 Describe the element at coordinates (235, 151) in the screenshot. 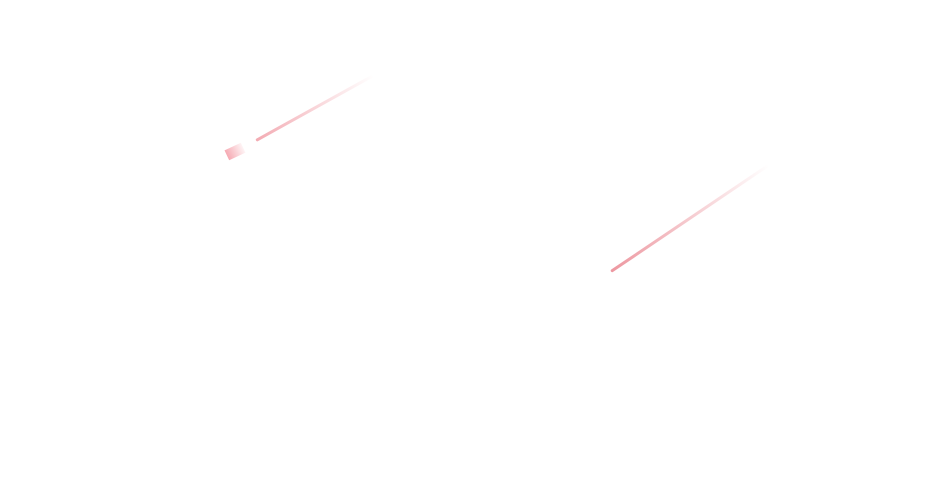

I see `meteor-head` at that location.